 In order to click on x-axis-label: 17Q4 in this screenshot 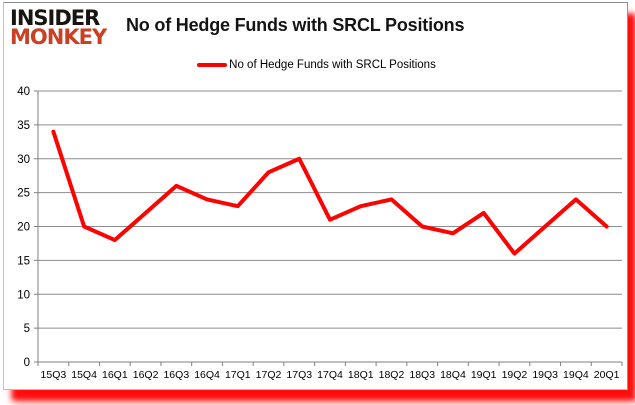, I will do `click(330, 375)`.